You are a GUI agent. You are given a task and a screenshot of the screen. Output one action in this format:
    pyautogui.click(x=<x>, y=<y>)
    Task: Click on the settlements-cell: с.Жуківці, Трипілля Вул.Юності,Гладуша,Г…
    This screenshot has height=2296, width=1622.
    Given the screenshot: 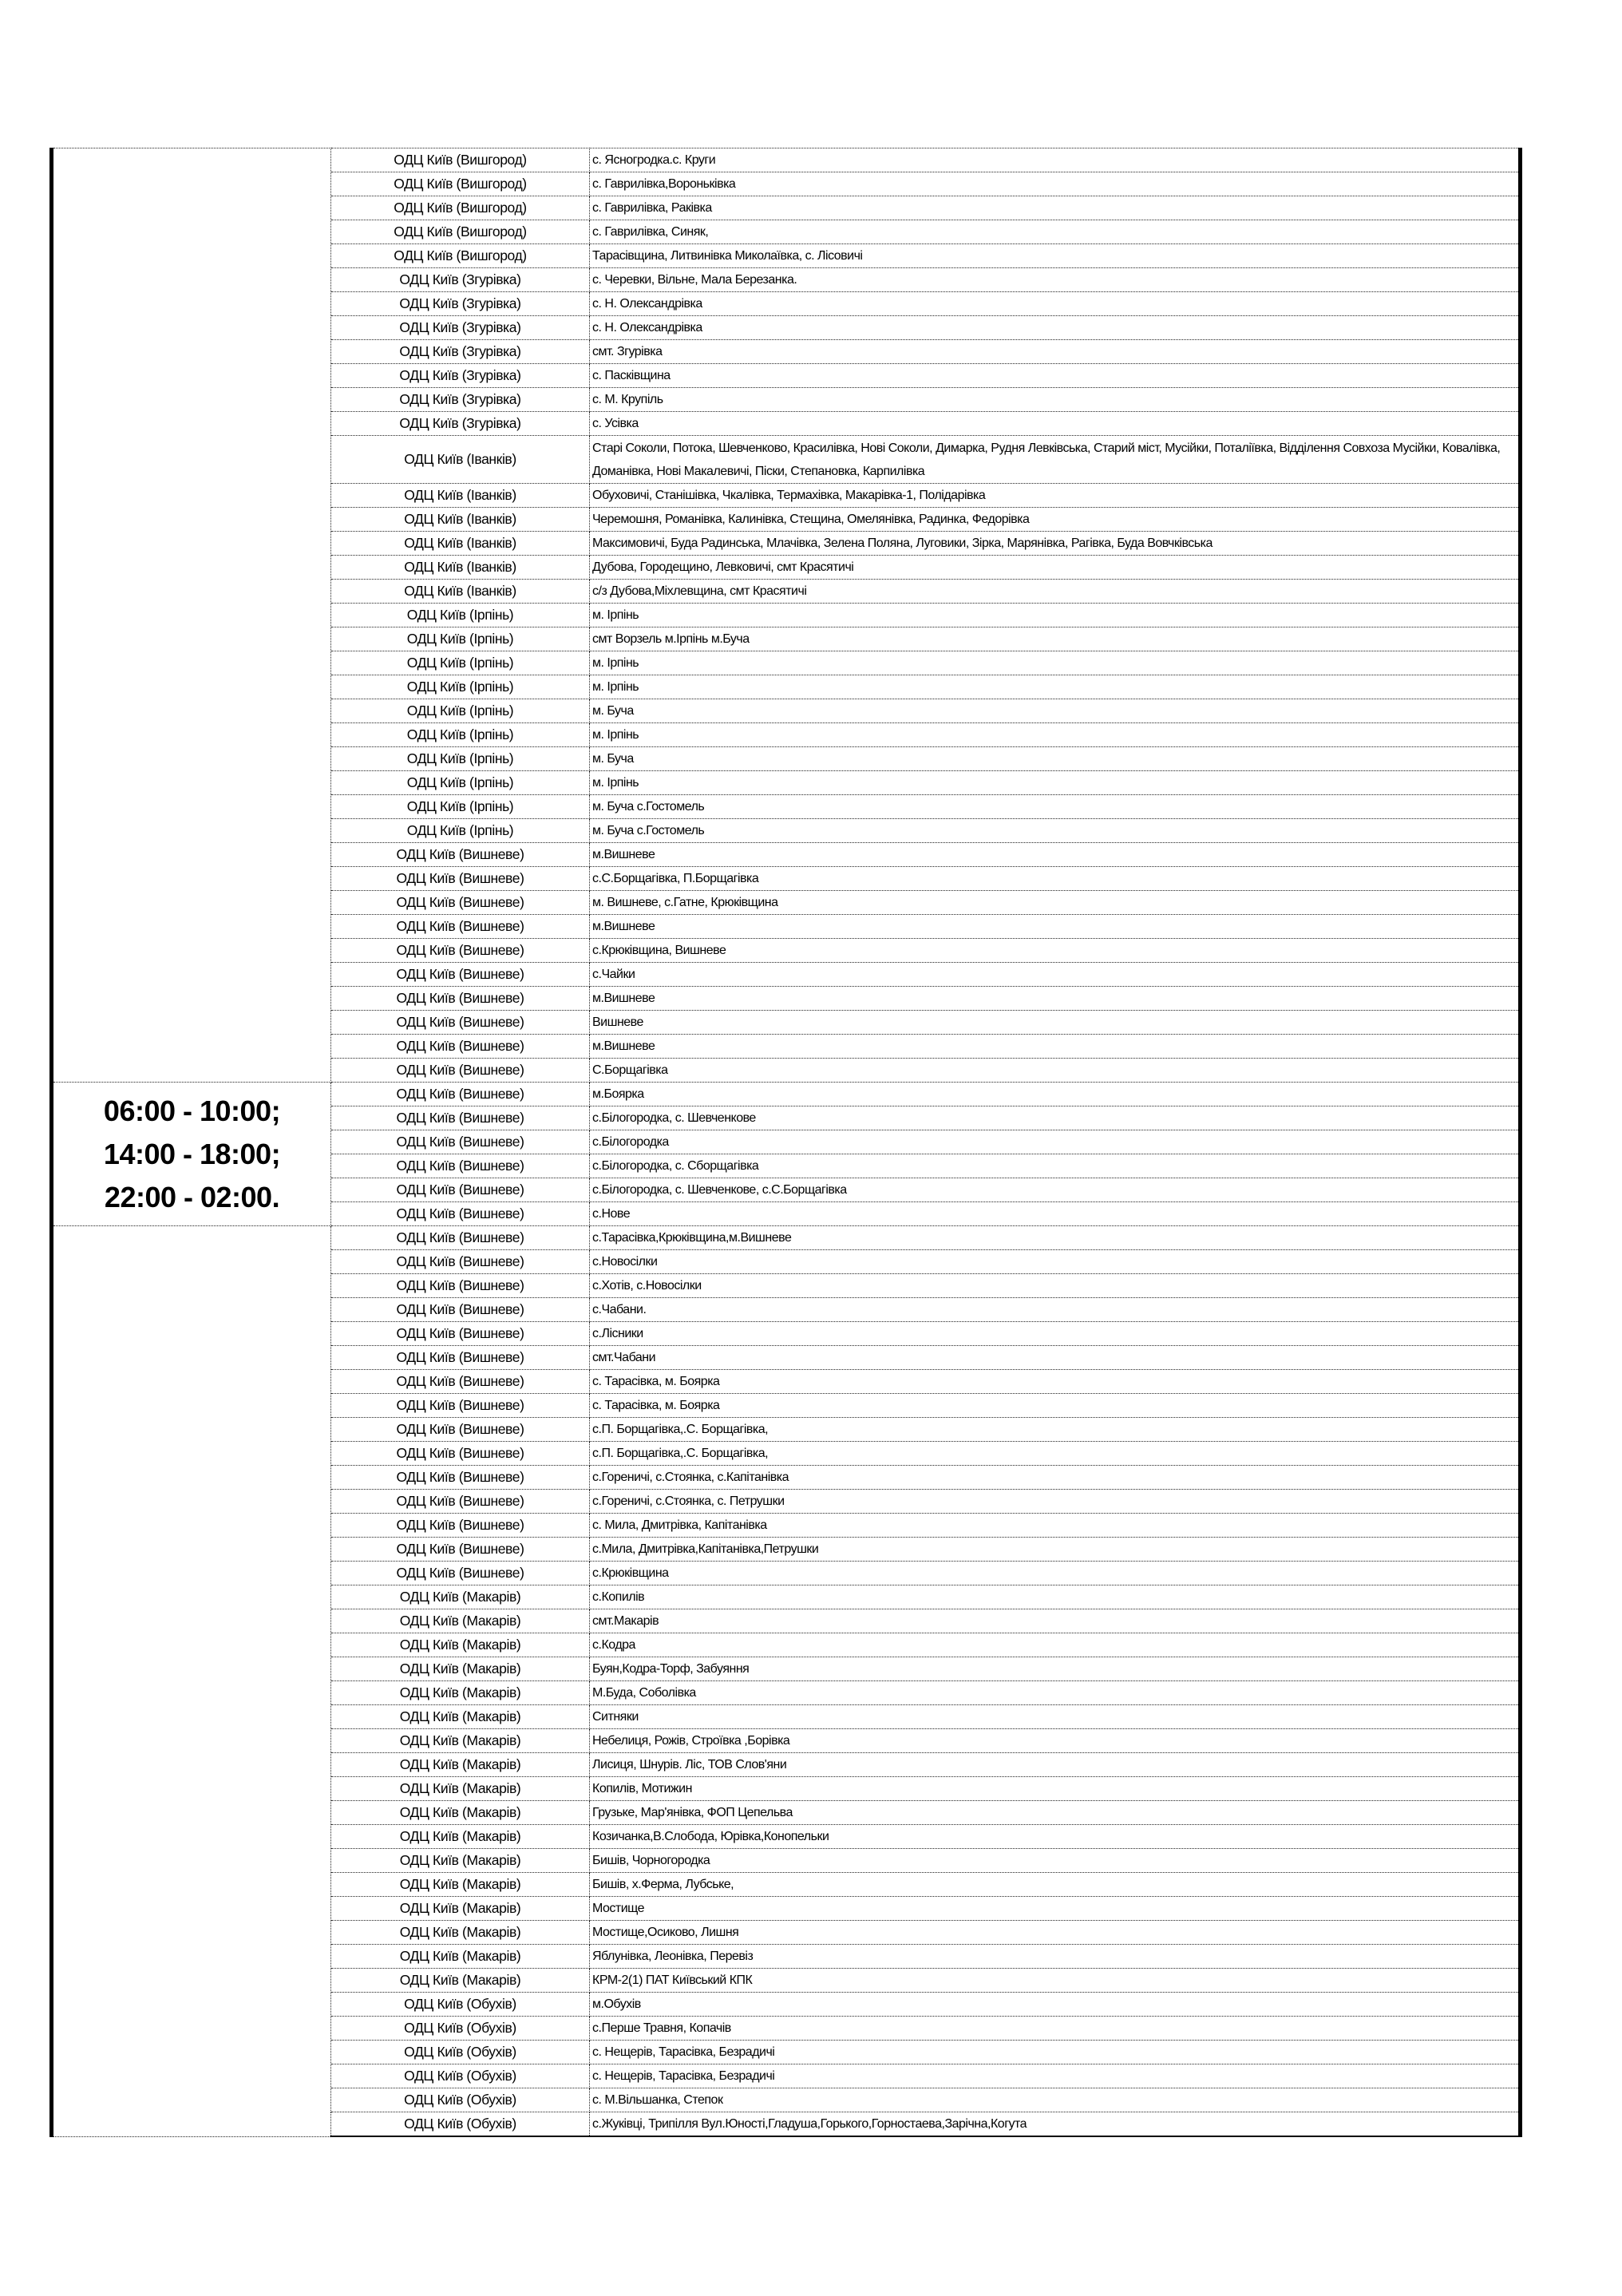 What is the action you would take?
    pyautogui.click(x=1056, y=2124)
    